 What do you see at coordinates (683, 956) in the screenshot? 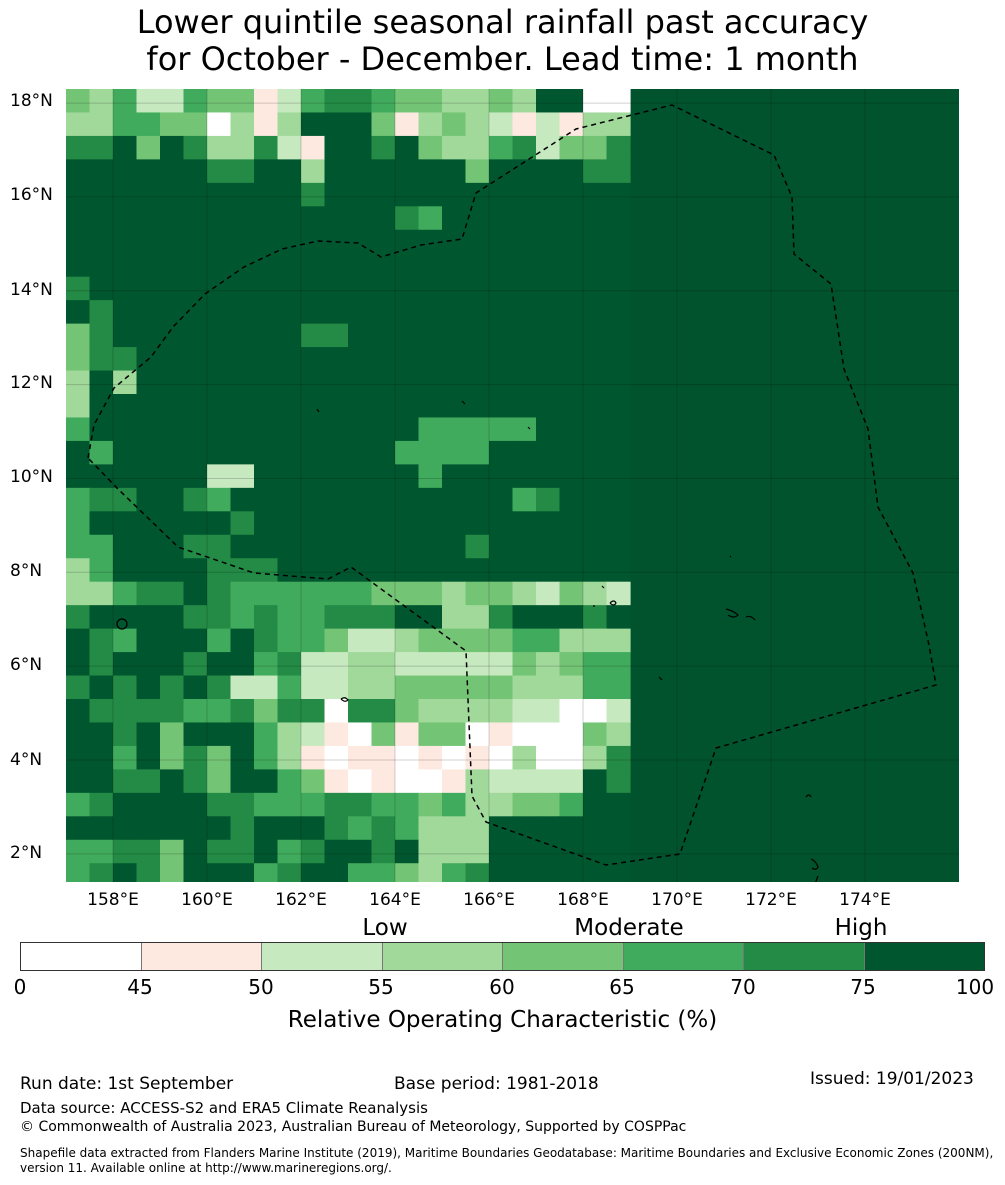
I see `colorbar-segment` at bounding box center [683, 956].